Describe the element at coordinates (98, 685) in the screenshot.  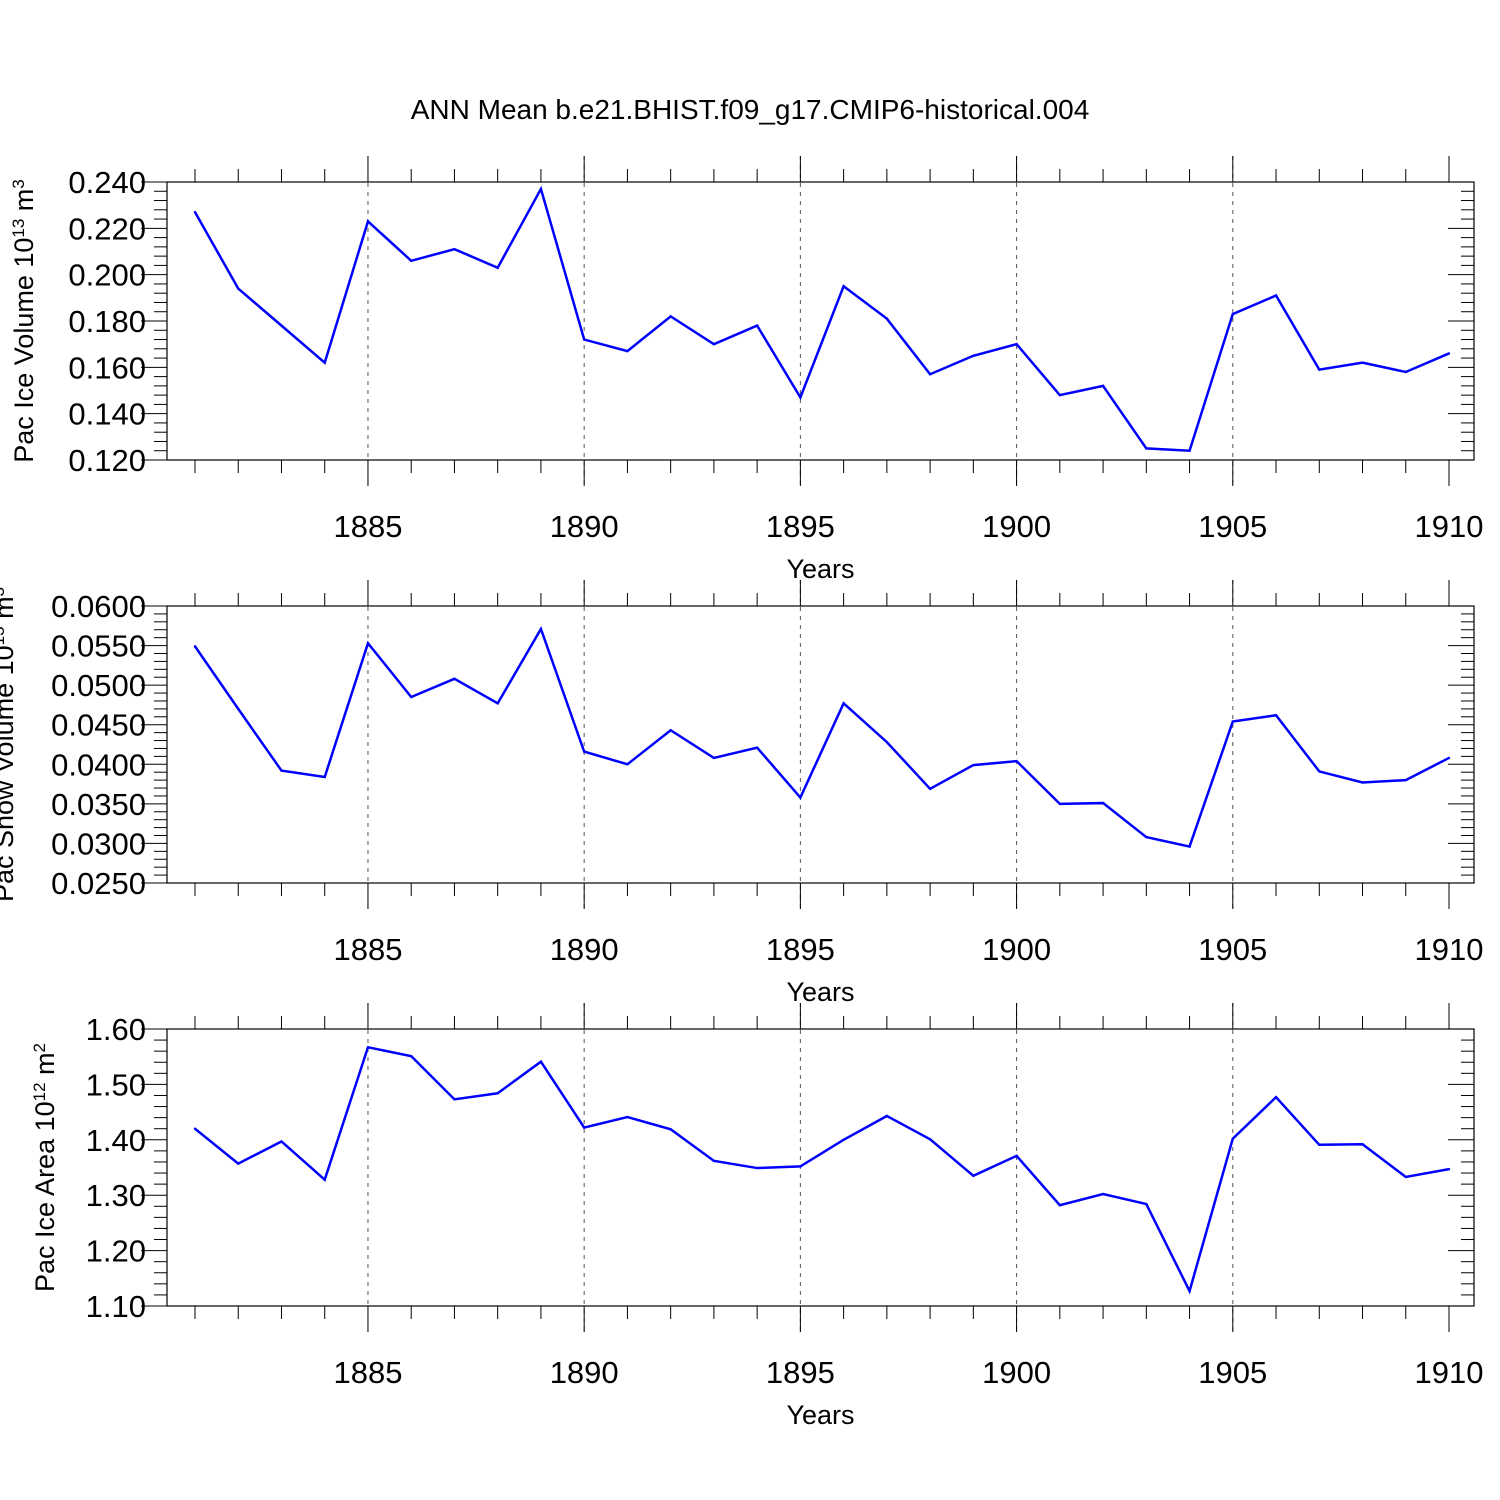
I see `y-tick-label: 0.0500` at that location.